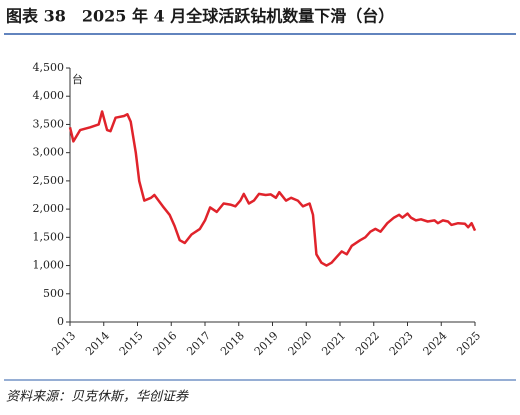 The height and width of the screenshot is (415, 520). I want to click on x-tick-label: 2025, so click(468, 343).